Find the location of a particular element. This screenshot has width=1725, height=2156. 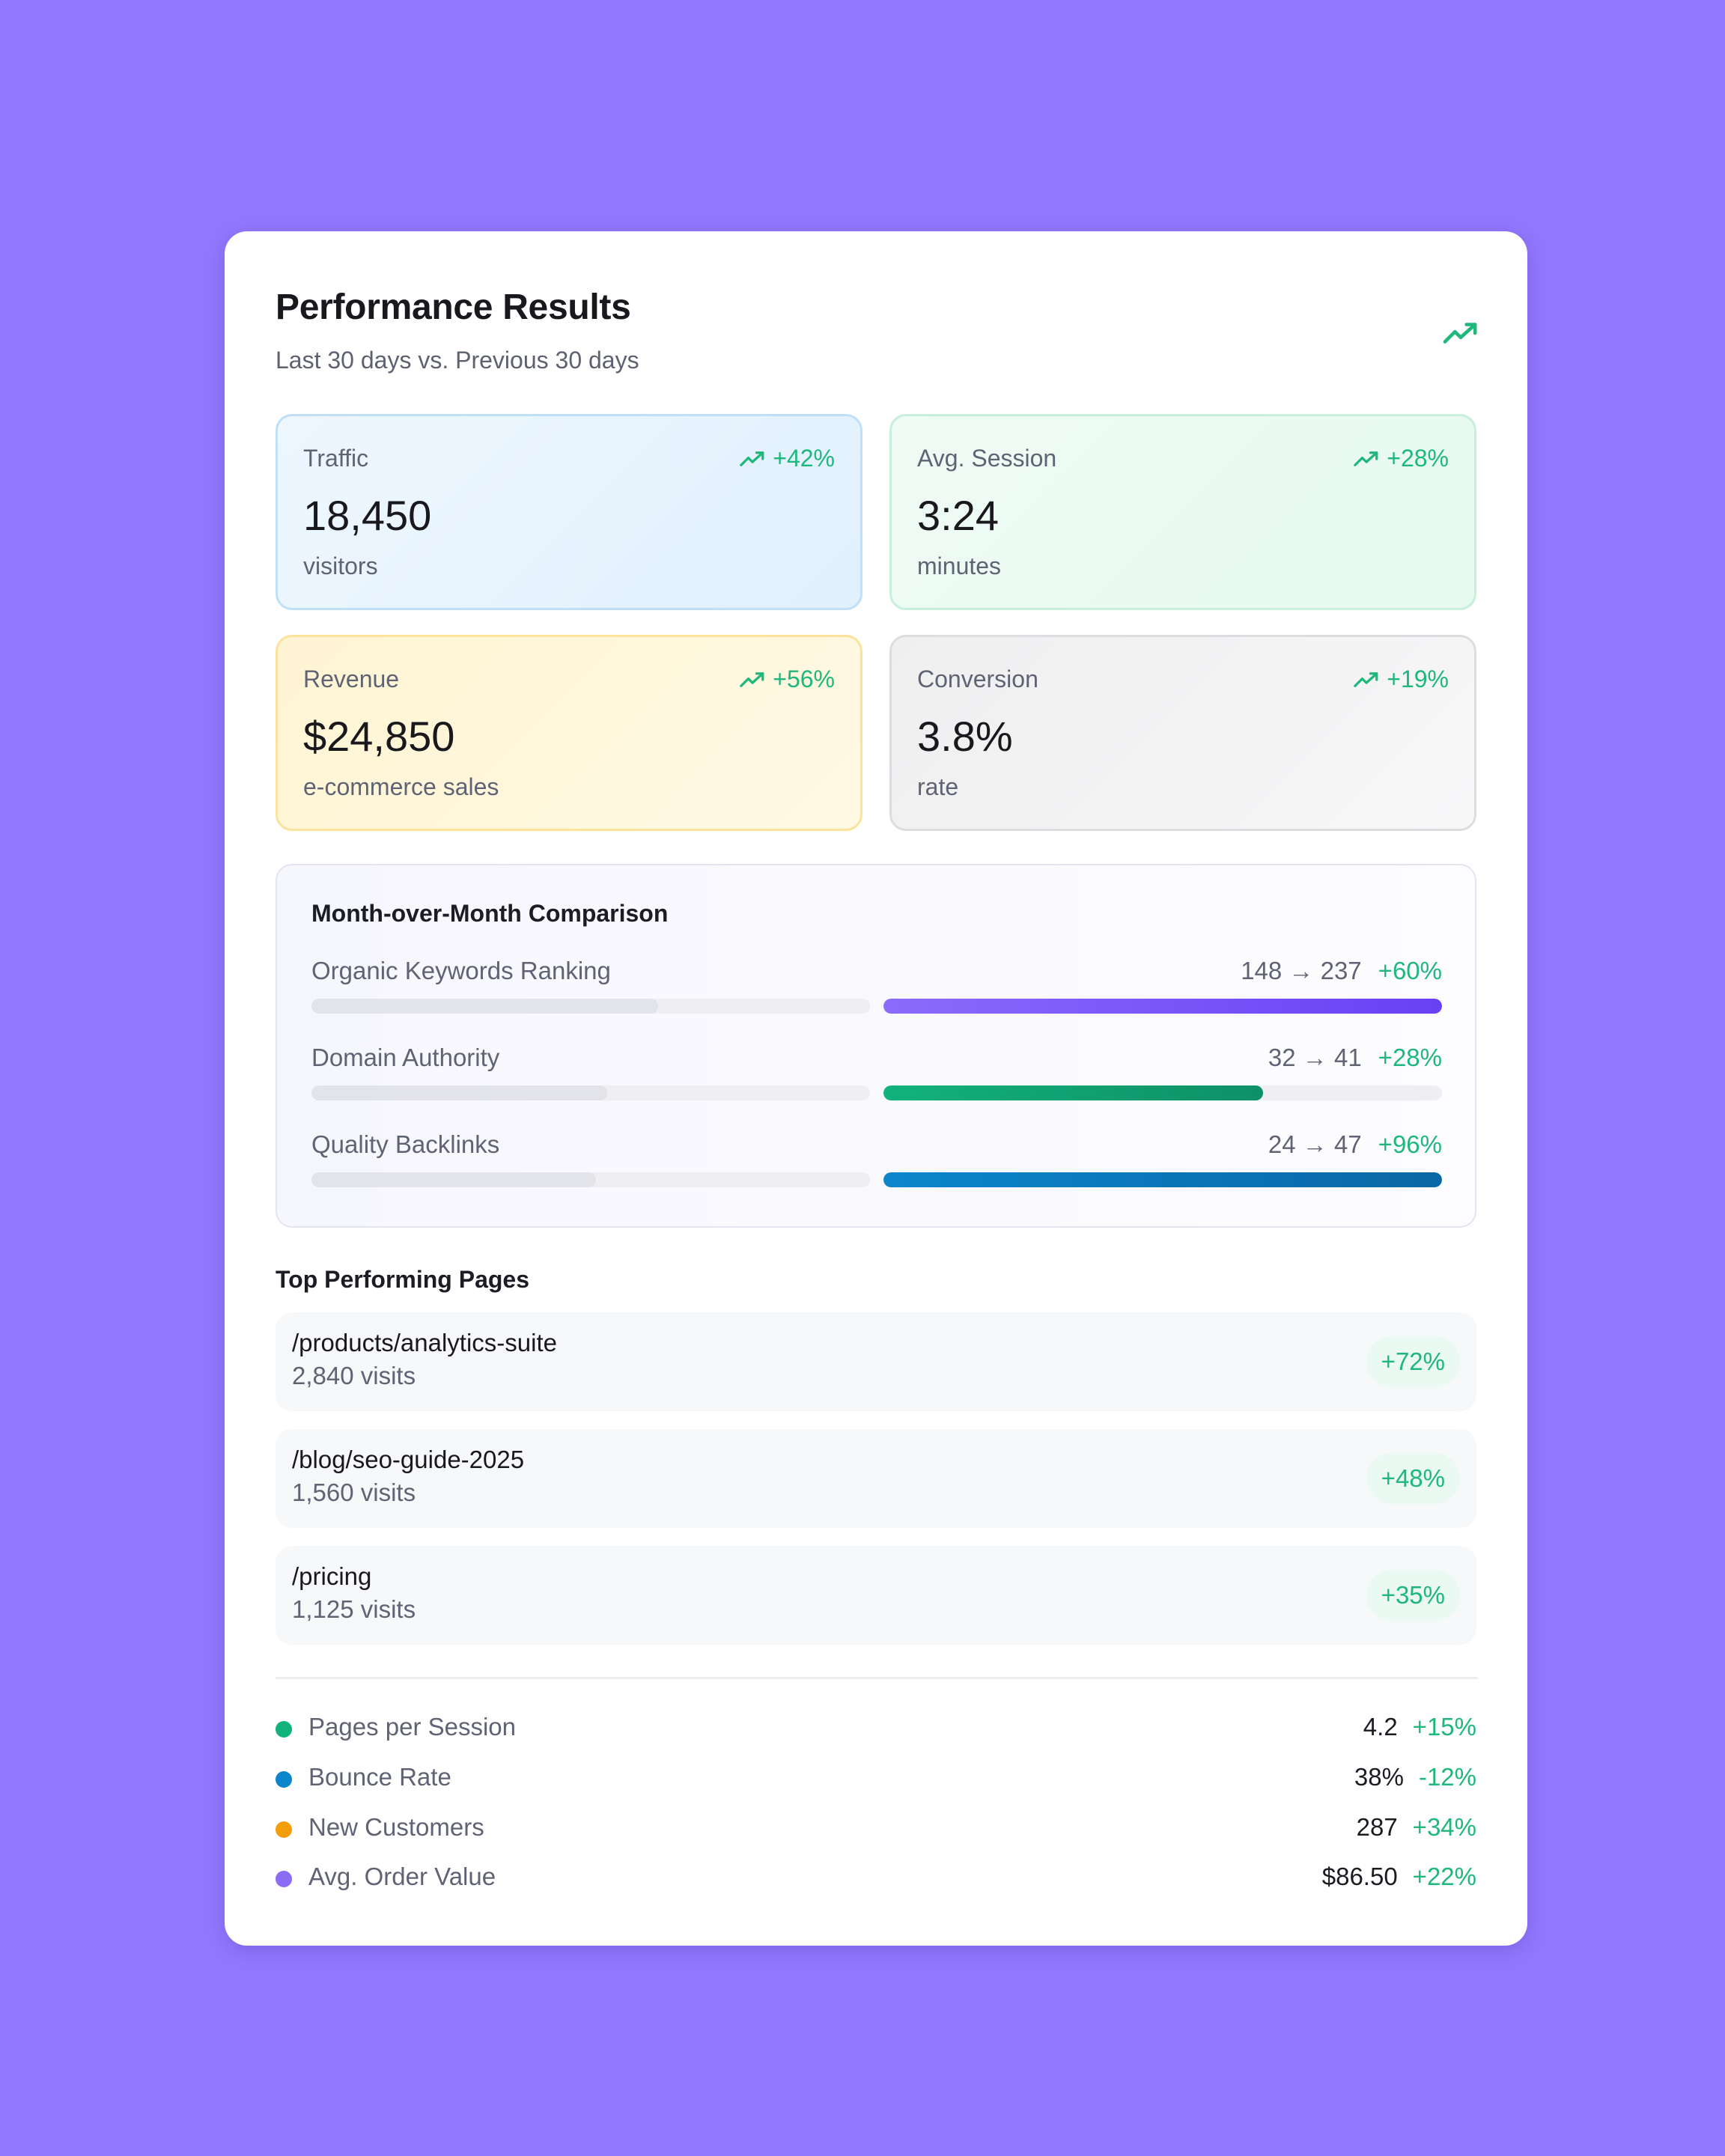

metric-card-revenue: Revenue +56% $24,850 e-commerce sales is located at coordinates (569, 733).